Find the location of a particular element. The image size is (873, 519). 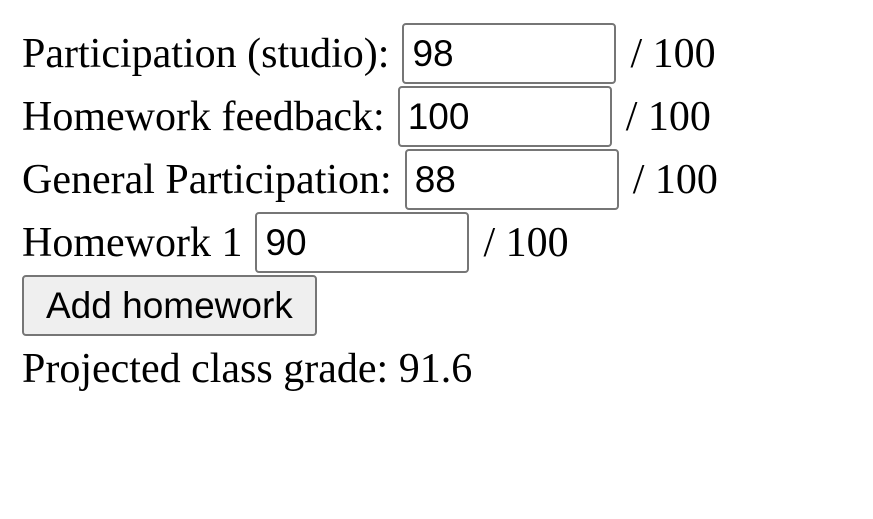

grade-row-participation-studio: Participation (studio): / 100 is located at coordinates (447, 53).